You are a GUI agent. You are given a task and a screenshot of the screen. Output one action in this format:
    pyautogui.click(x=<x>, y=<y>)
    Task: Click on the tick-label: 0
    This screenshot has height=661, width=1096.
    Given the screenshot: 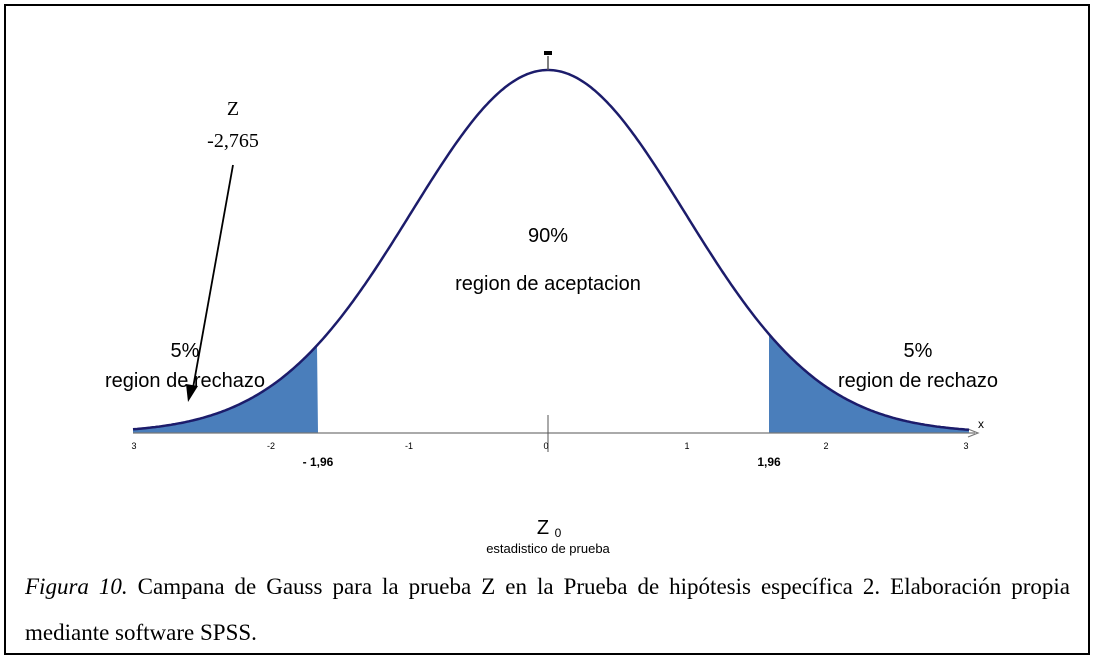 What is the action you would take?
    pyautogui.click(x=545, y=446)
    